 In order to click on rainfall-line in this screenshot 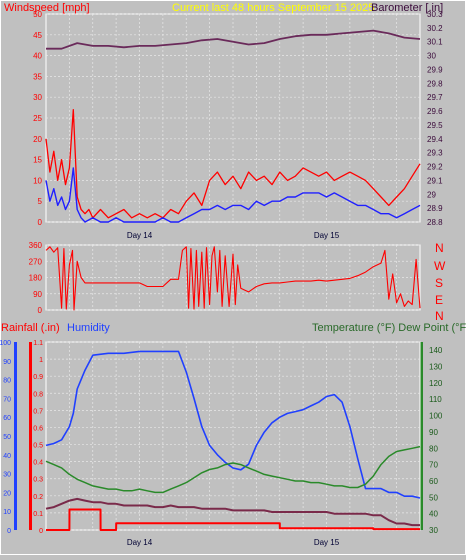, I will do `click(233, 519)`.